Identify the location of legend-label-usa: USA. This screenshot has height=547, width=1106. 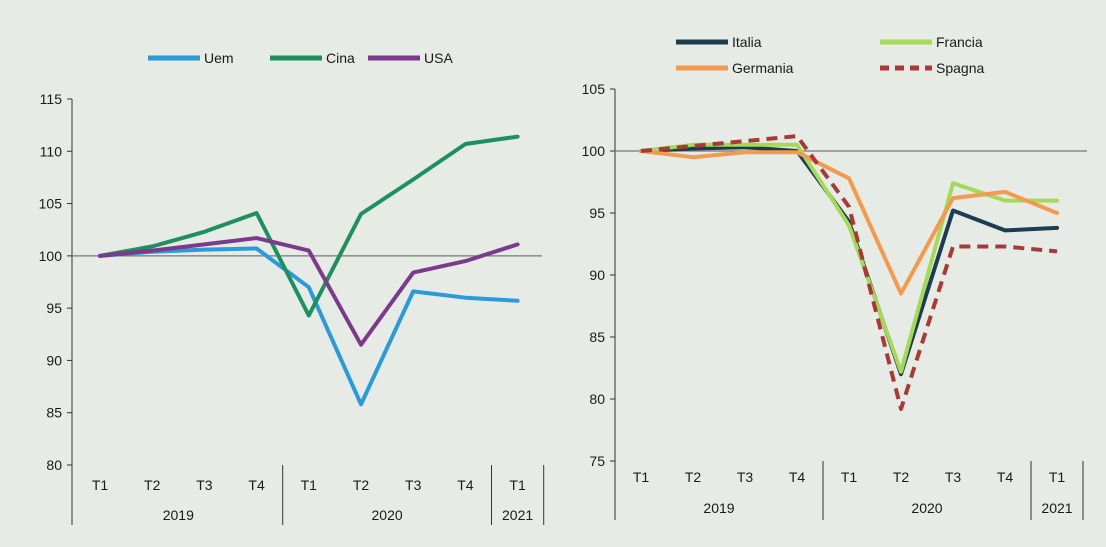
(438, 58).